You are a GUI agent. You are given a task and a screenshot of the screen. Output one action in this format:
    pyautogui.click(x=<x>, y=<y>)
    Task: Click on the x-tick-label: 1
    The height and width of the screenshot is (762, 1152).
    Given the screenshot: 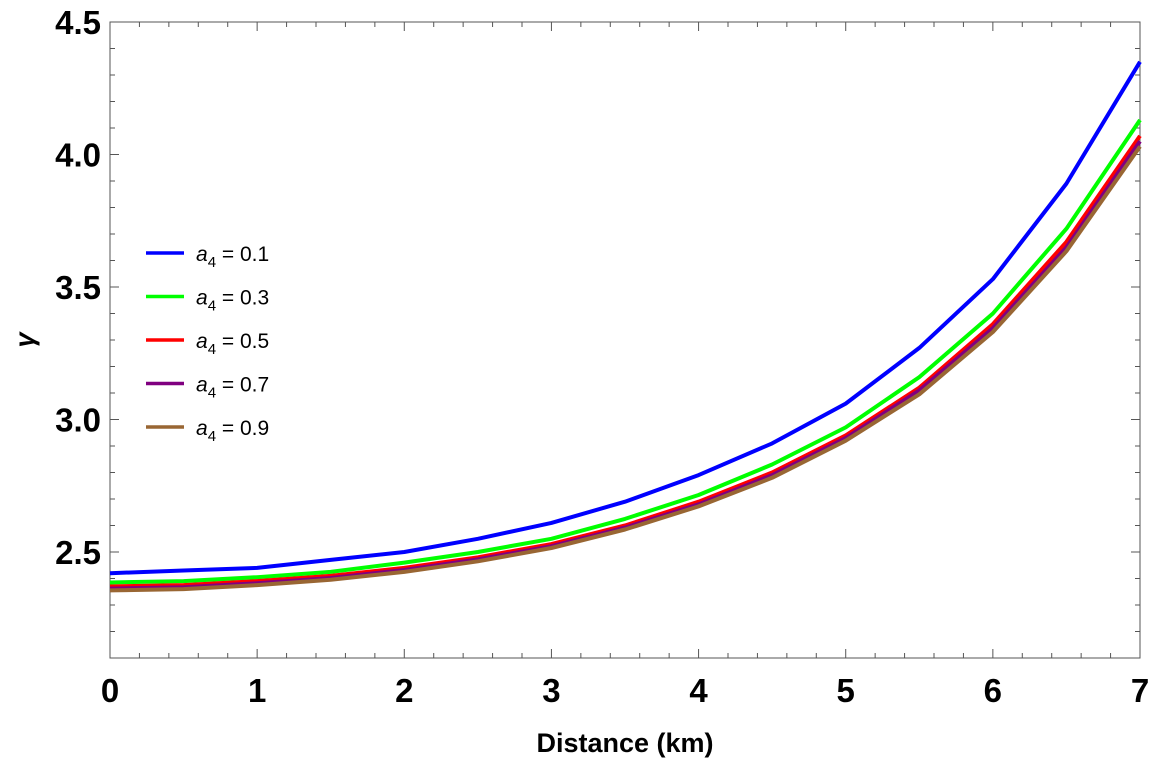 What is the action you would take?
    pyautogui.click(x=257, y=690)
    